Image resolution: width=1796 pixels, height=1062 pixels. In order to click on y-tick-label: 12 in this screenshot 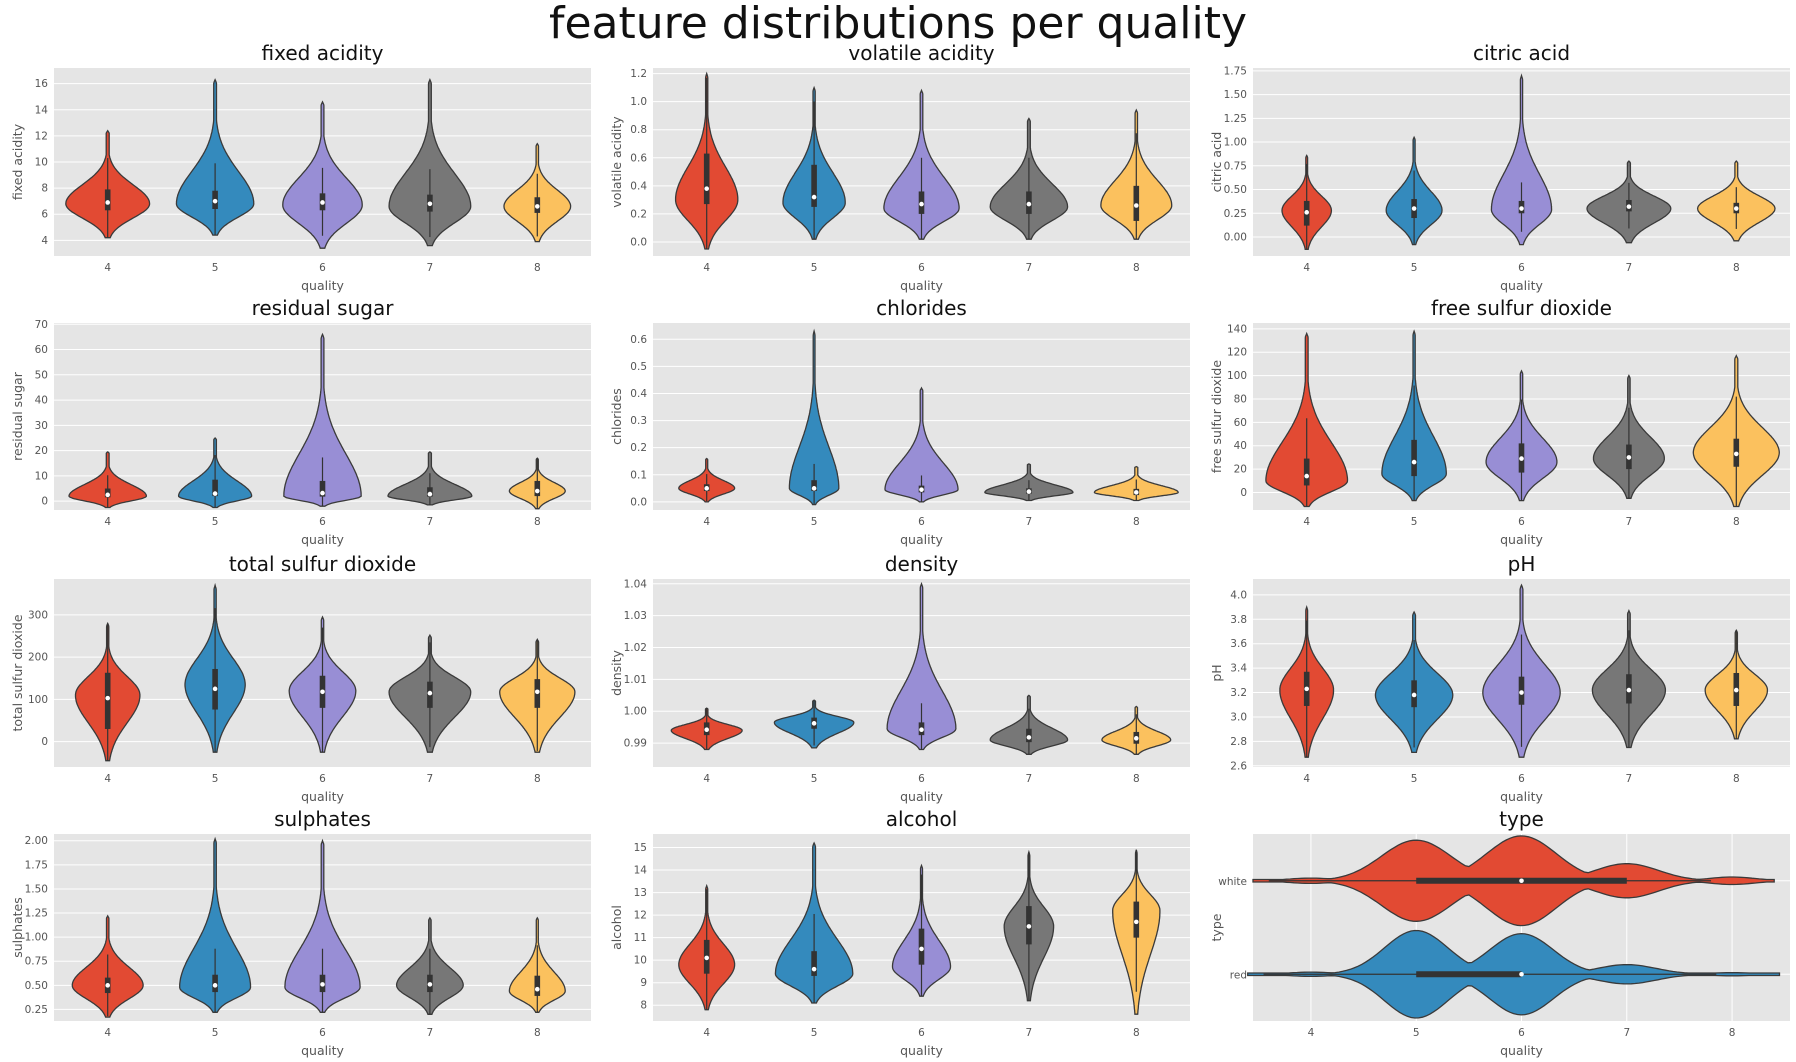, I will do `click(41, 136)`.